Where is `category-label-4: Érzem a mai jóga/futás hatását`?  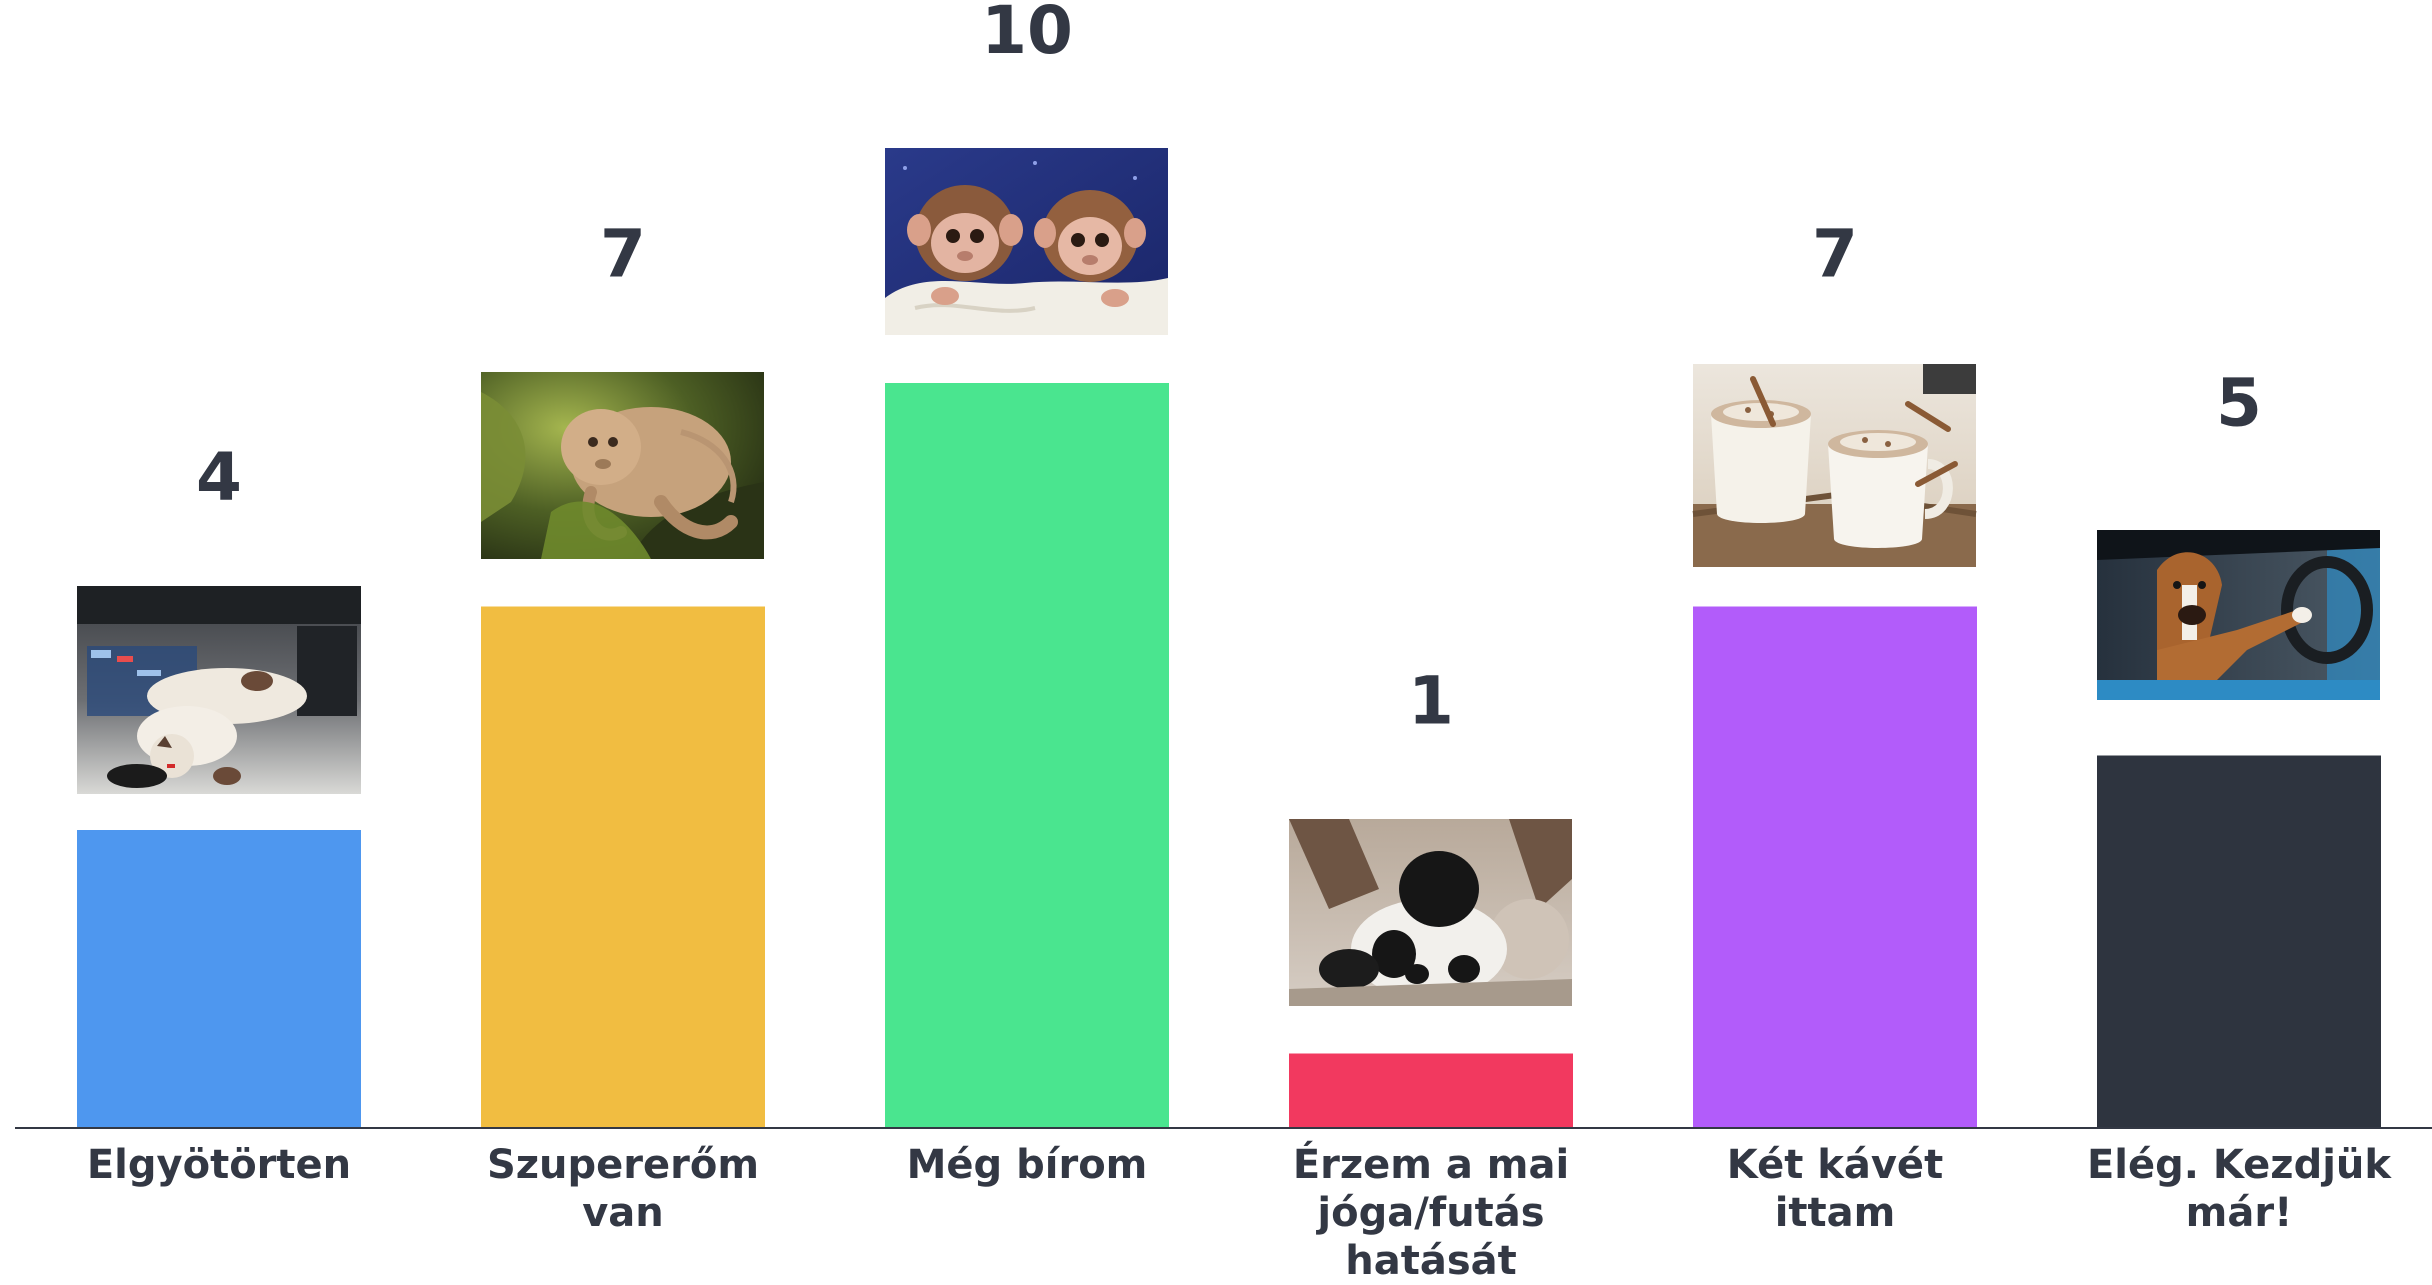 category-label-4: Érzem a mai jóga/futás hatását is located at coordinates (1431, 1212).